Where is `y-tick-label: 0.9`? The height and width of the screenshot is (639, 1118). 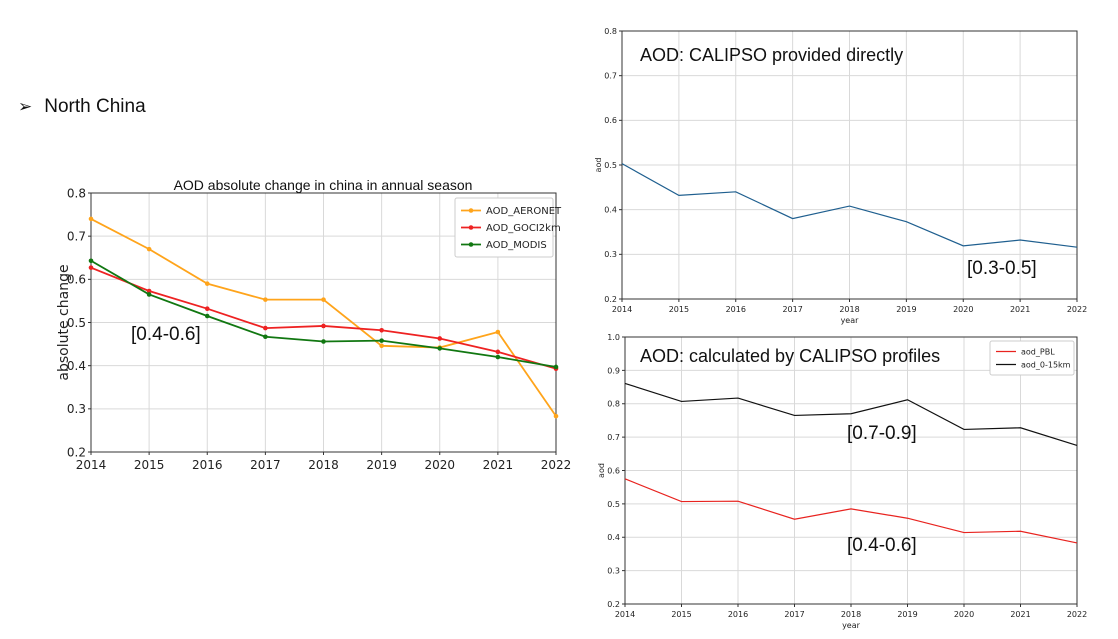 y-tick-label: 0.9 is located at coordinates (613, 370).